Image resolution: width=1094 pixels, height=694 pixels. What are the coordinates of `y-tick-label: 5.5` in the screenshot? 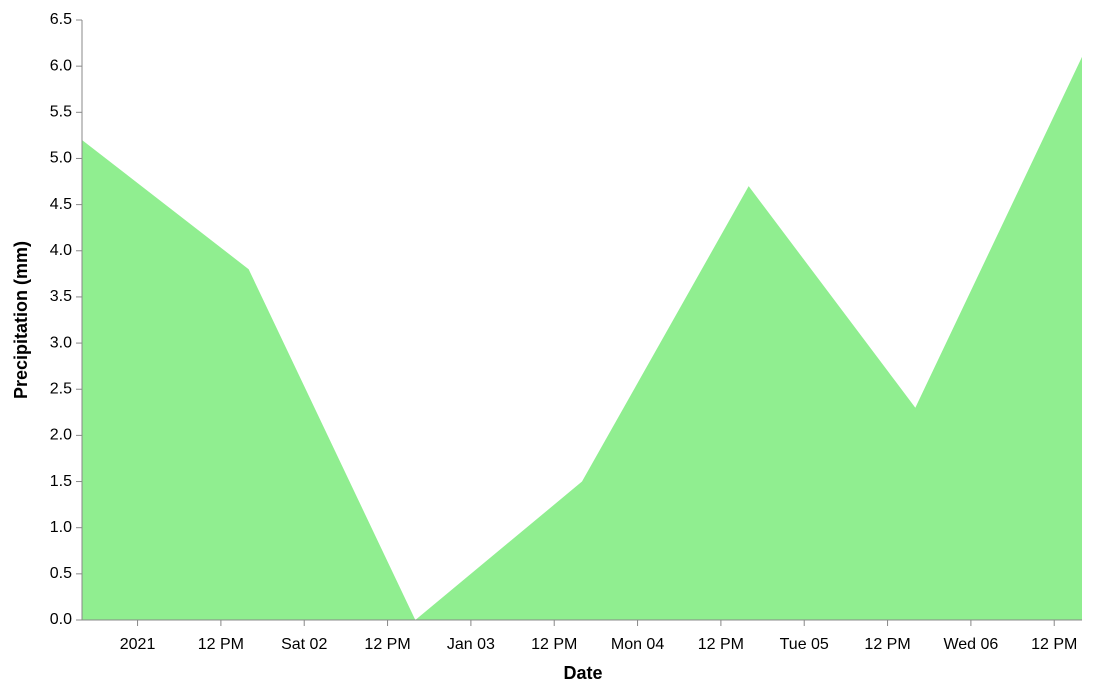 It's located at (61, 112).